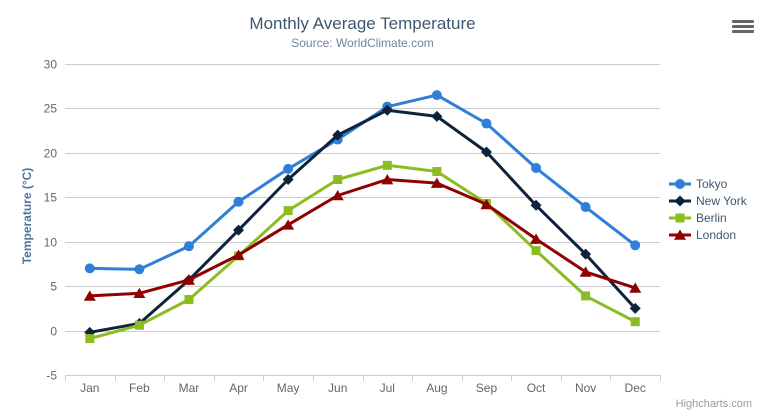 This screenshot has width=769, height=416. I want to click on triangle-marker-glyph, so click(680, 234).